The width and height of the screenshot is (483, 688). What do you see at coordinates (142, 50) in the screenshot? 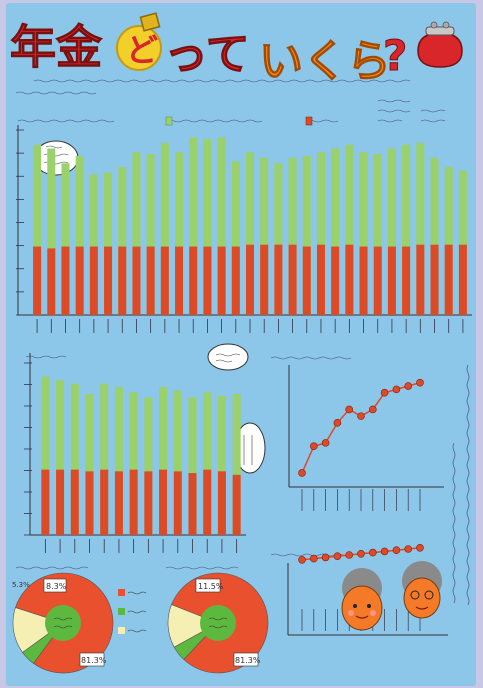
I see `title-coin-char: ど` at bounding box center [142, 50].